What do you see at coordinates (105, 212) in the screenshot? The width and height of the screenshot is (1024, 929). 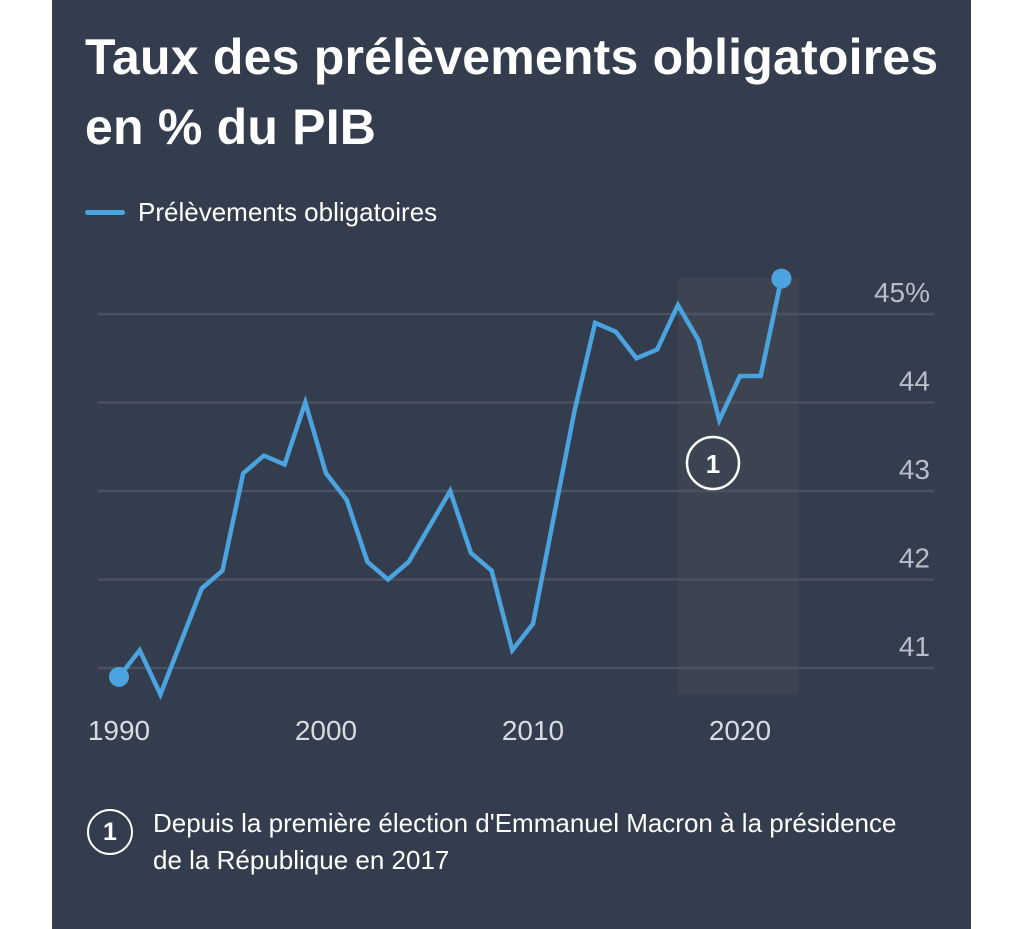 I see `legend-line-swatch-icon` at bounding box center [105, 212].